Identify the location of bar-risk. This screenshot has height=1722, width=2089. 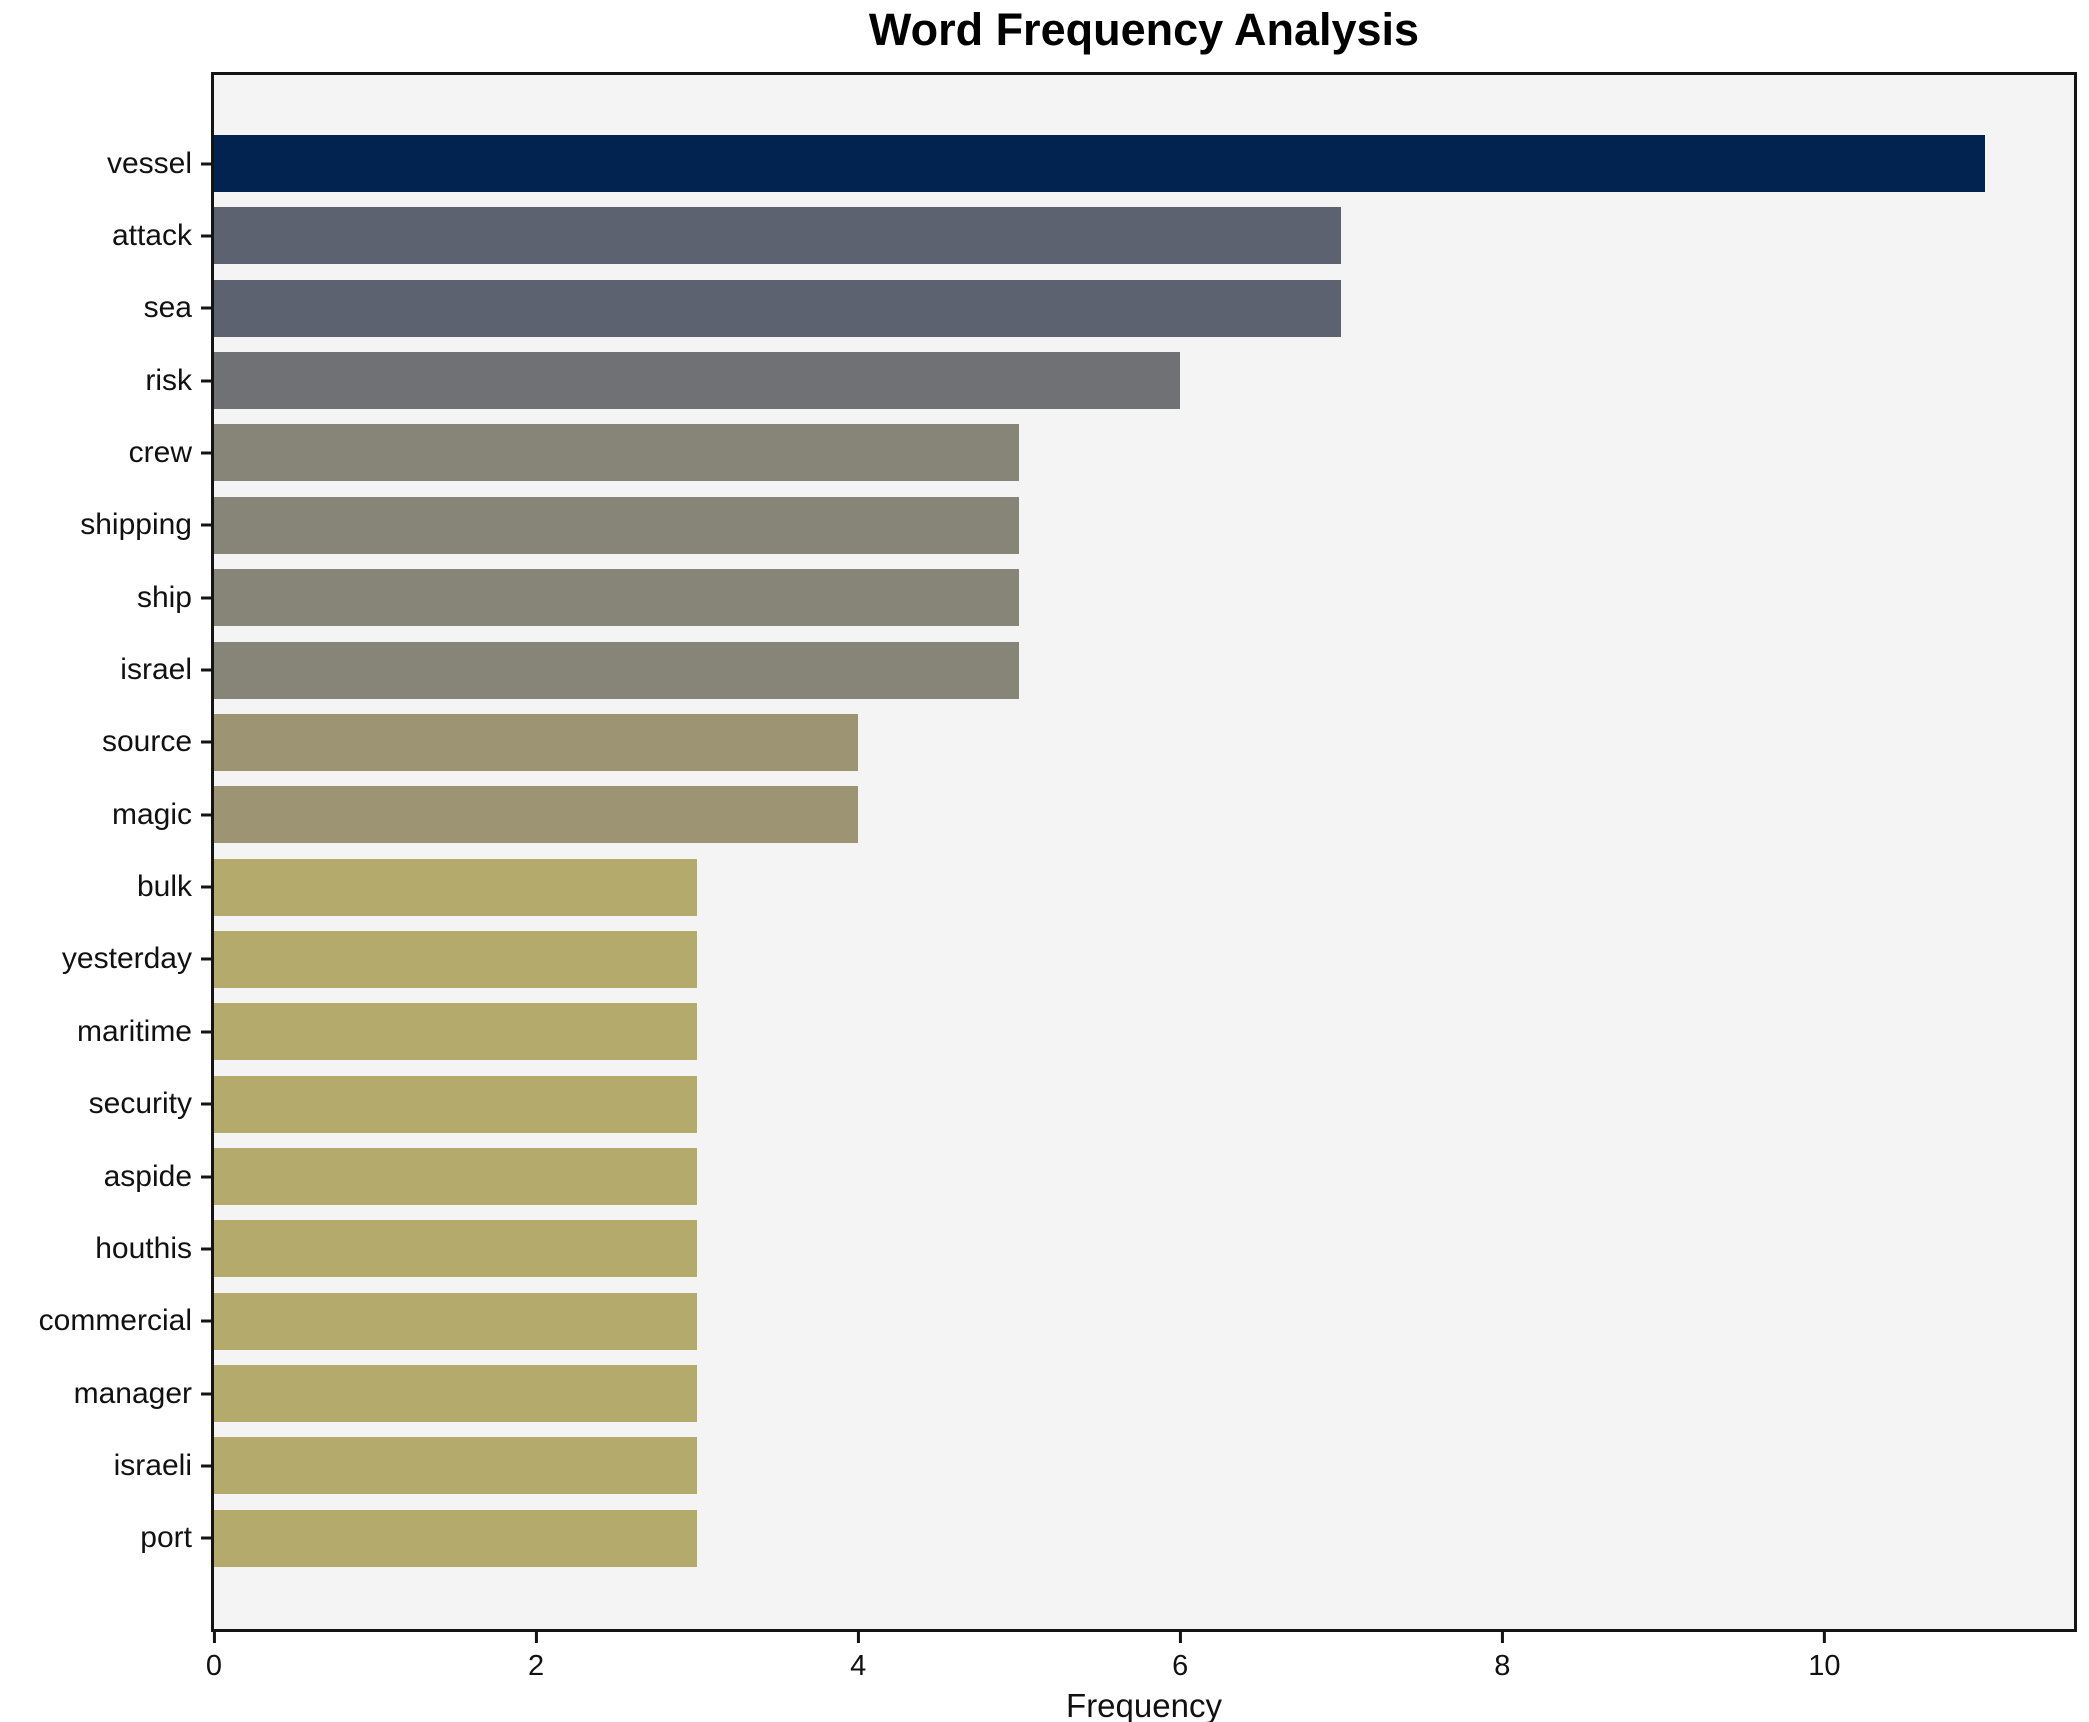
(697, 381).